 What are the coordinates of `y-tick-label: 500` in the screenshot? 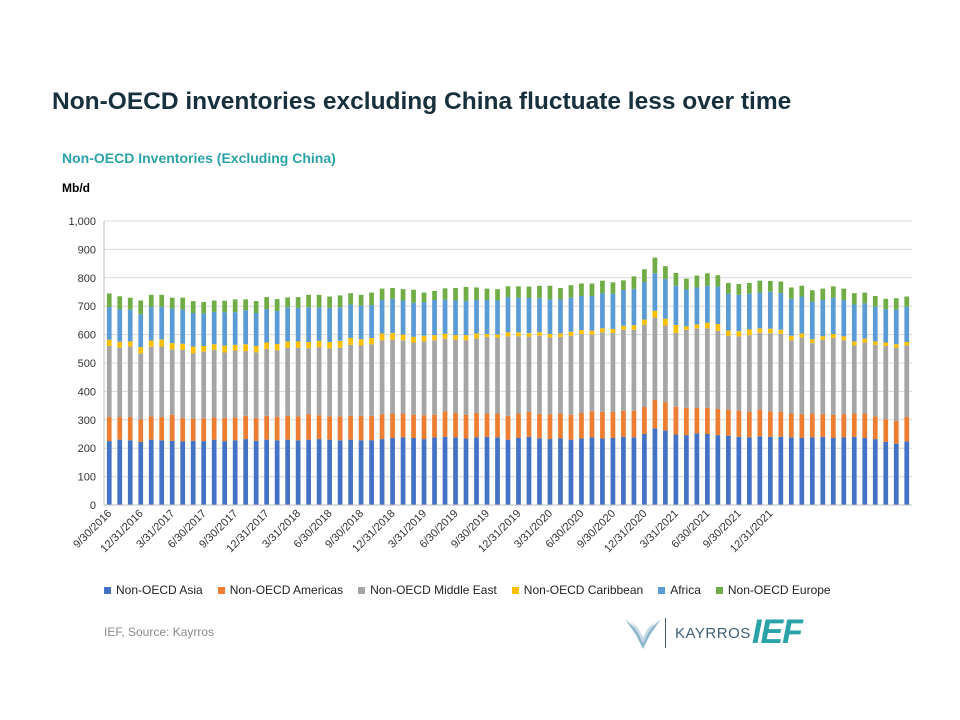 It's located at (87, 364).